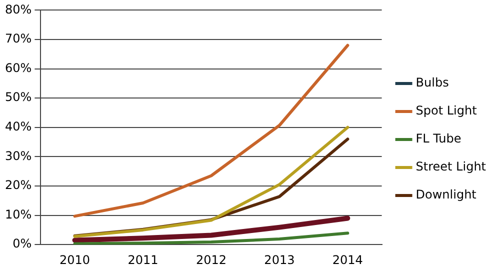  Describe the element at coordinates (18, 185) in the screenshot. I see `y-tick-label: 20%` at that location.